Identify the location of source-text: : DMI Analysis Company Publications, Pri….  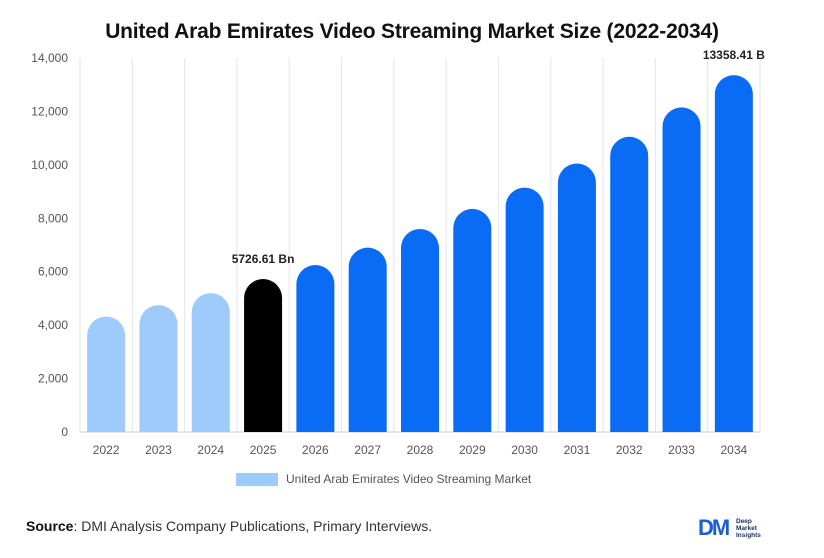
(253, 526).